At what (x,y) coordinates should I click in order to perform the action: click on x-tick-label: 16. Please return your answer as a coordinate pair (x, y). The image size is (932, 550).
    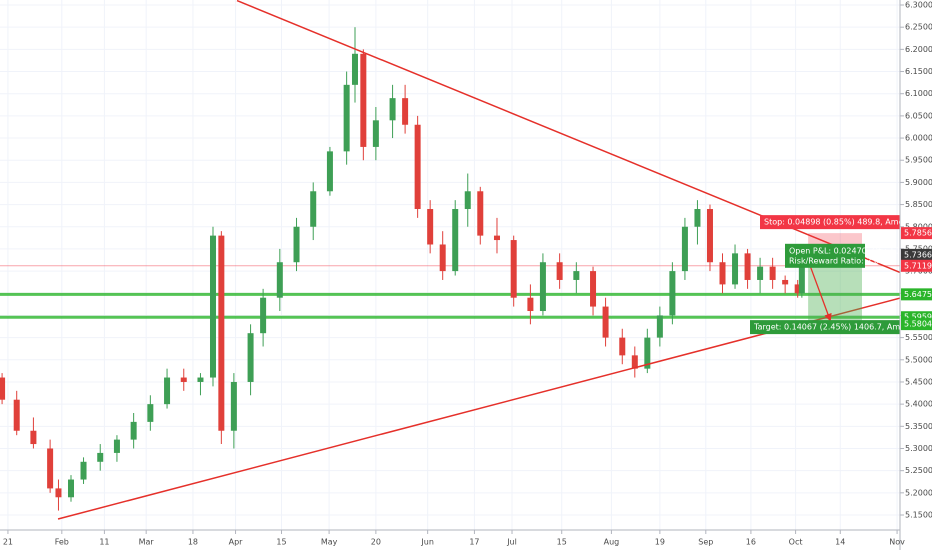
    Looking at the image, I should click on (751, 542).